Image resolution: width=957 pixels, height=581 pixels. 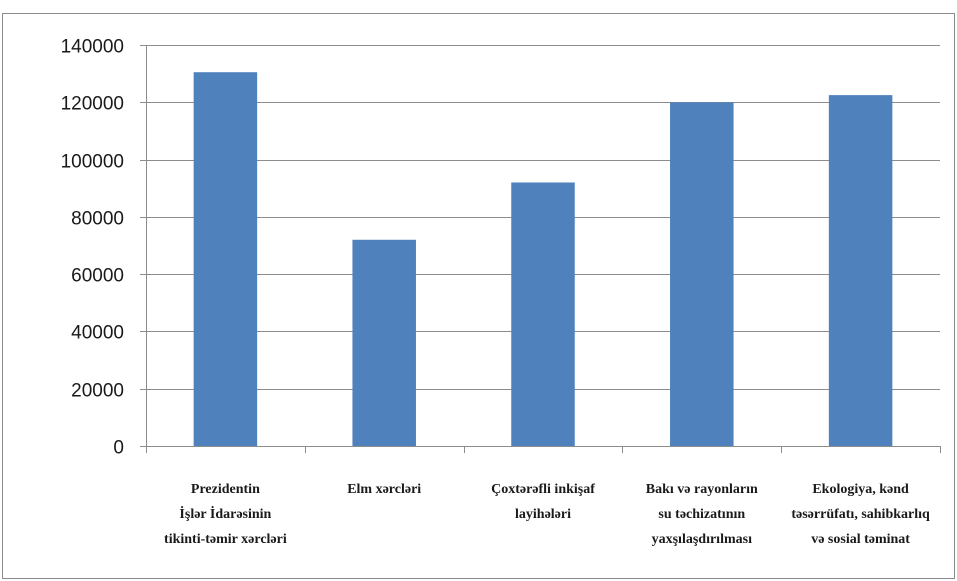 I want to click on category-label: tikinti-təmir xərcləri, so click(x=225, y=539).